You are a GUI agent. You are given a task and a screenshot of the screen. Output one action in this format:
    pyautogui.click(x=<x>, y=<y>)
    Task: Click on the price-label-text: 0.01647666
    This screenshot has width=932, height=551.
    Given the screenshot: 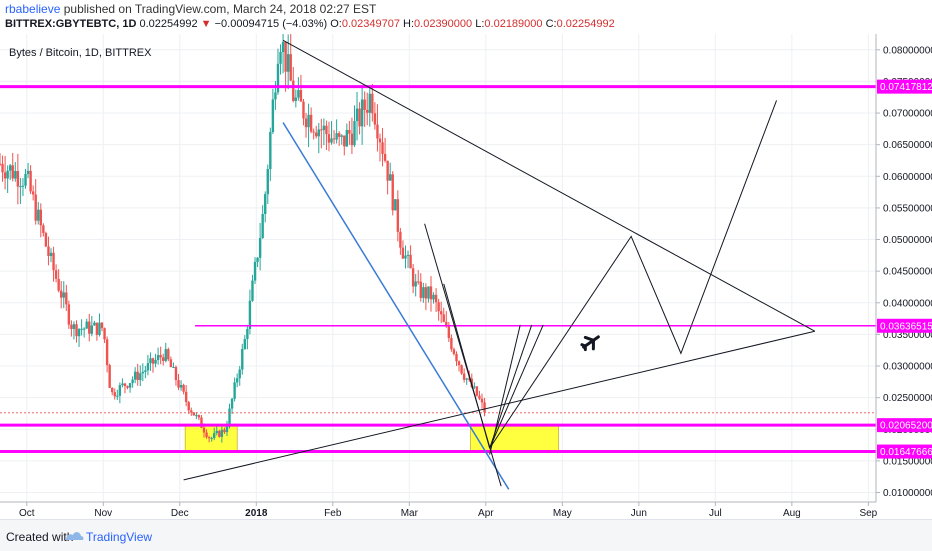 What is the action you would take?
    pyautogui.click(x=906, y=452)
    